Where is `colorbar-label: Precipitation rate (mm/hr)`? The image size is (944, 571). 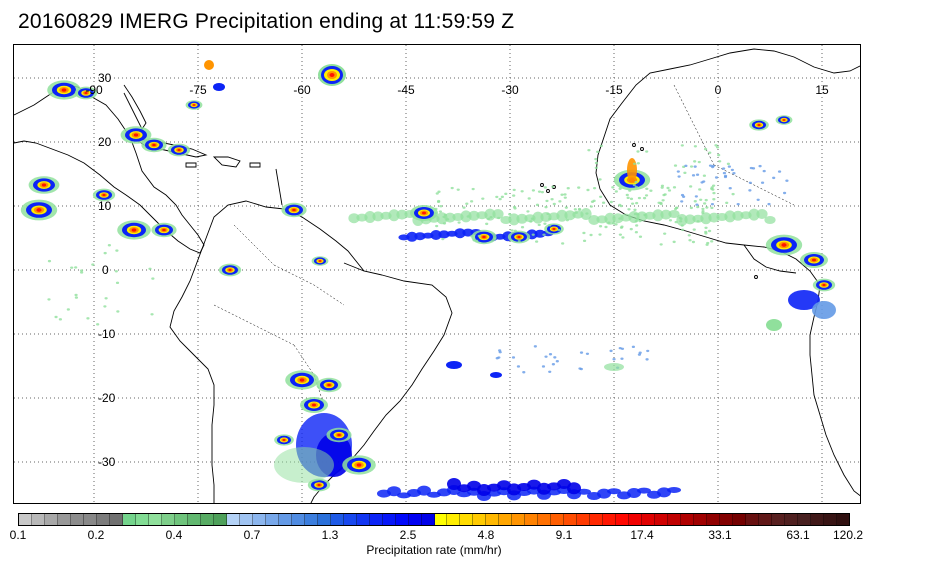
colorbar-label: Precipitation rate (mm/hr) is located at coordinates (434, 550).